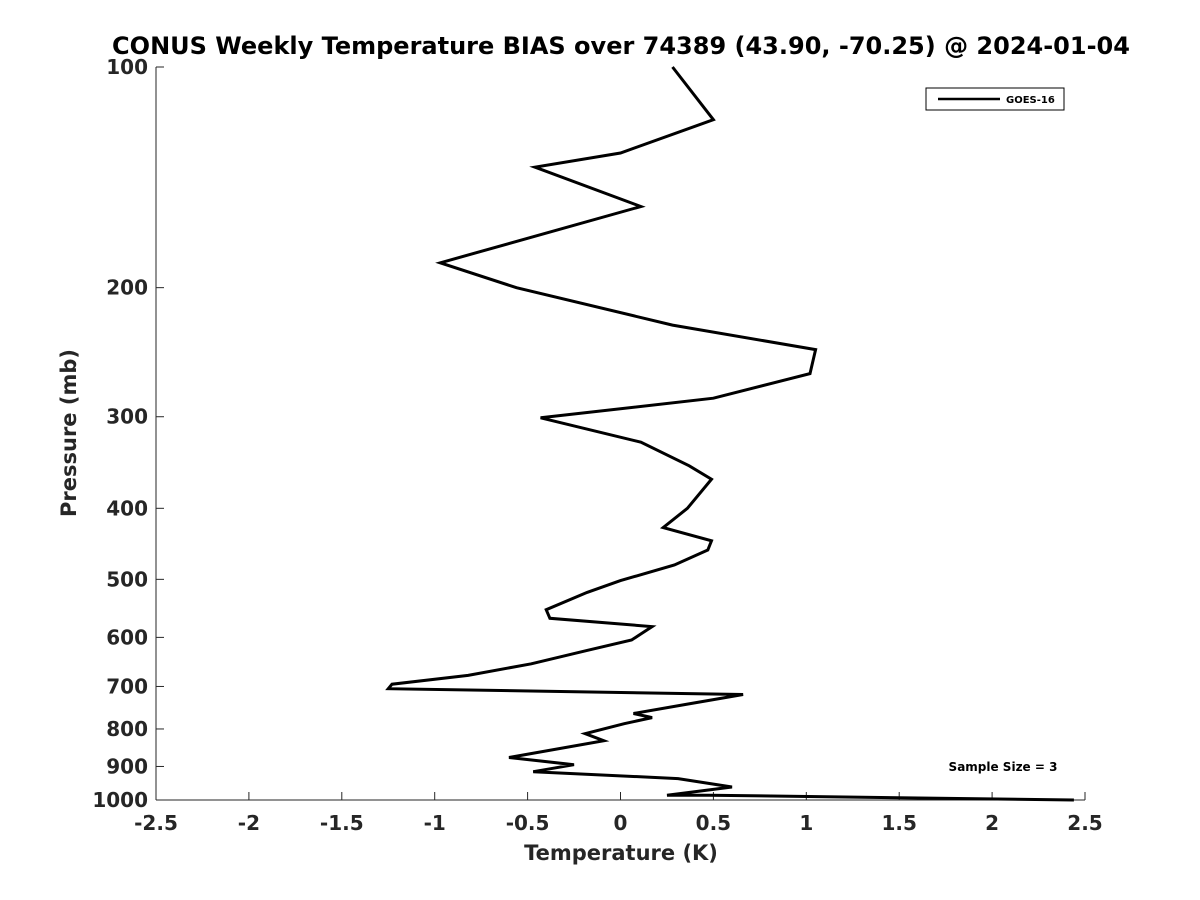  Describe the element at coordinates (127, 766) in the screenshot. I see `y-tick-label: 900` at that location.